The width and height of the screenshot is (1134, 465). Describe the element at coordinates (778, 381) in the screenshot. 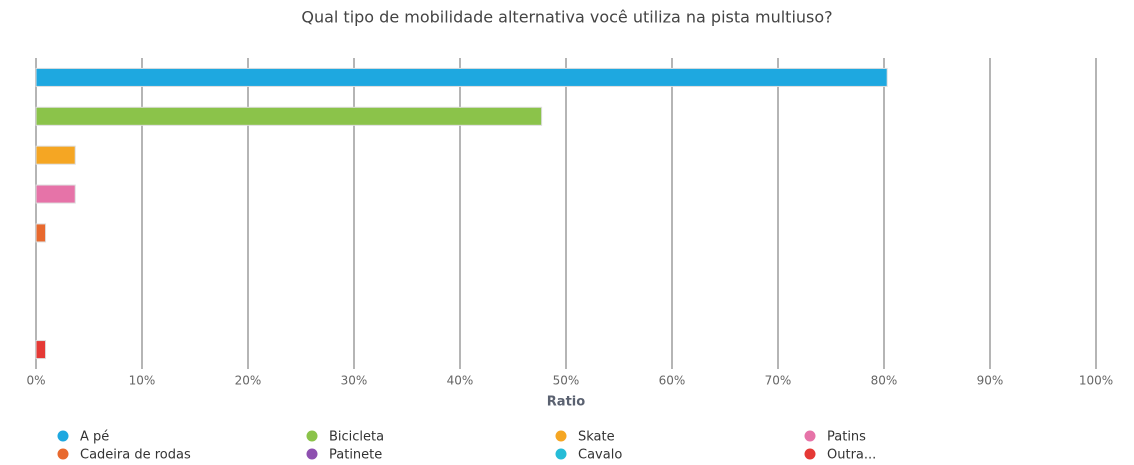

I see `x-tick-label: 70%` at that location.